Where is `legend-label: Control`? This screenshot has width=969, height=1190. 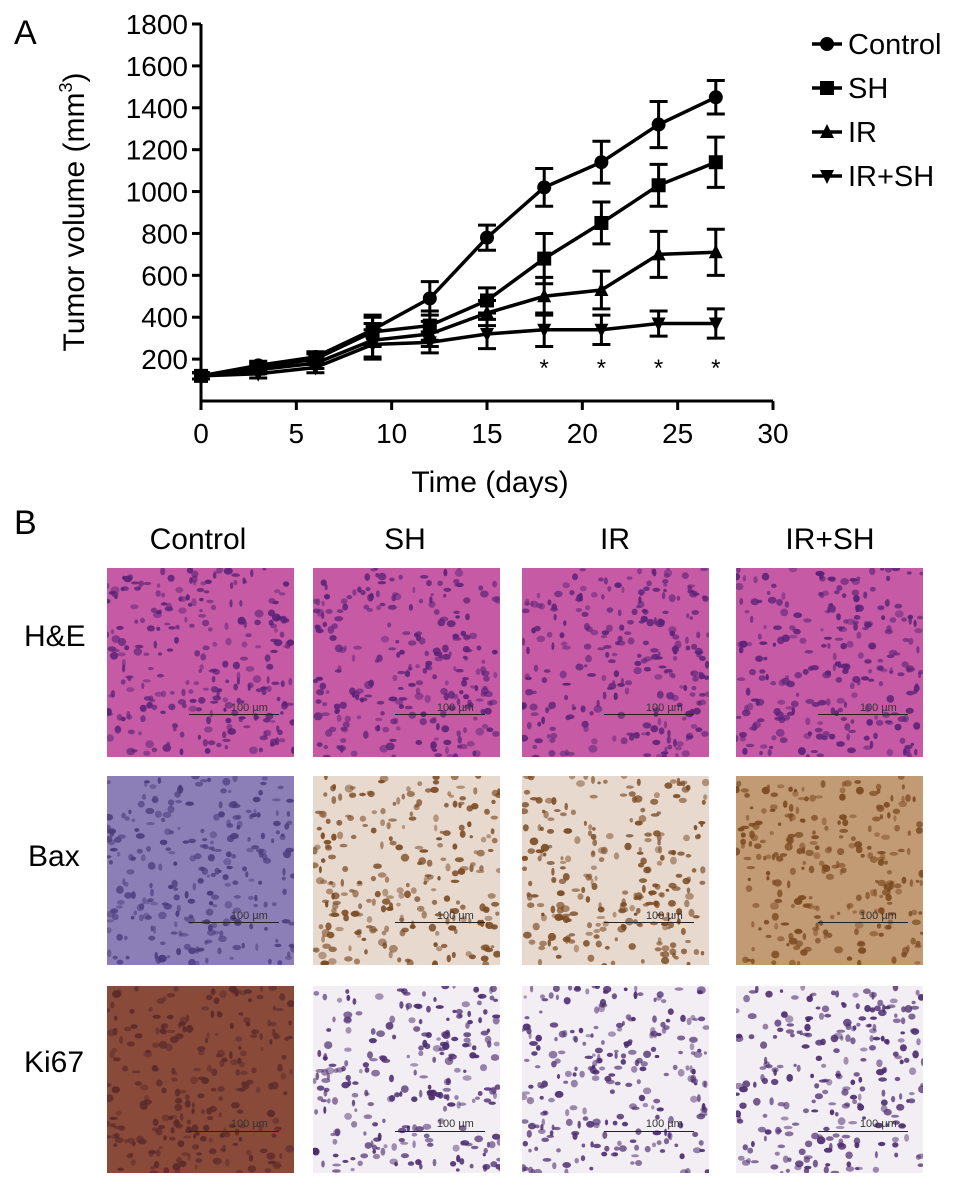 legend-label: Control is located at coordinates (895, 45).